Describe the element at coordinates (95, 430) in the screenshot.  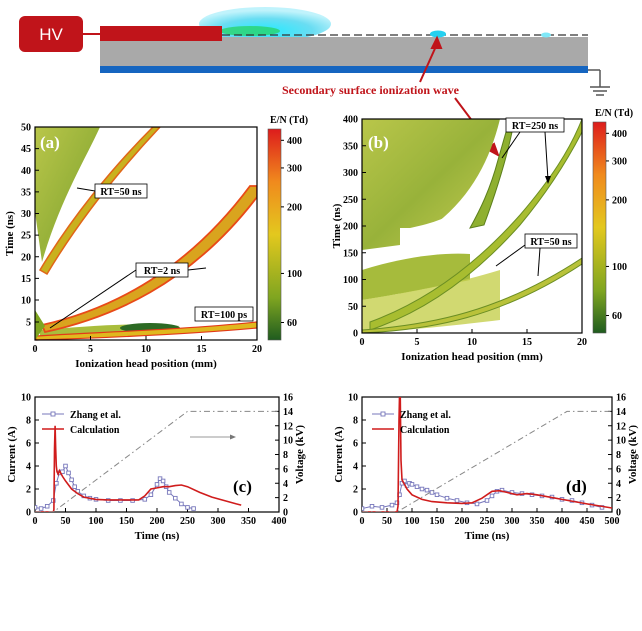
I see `legend-label-calculation: Calculation` at that location.